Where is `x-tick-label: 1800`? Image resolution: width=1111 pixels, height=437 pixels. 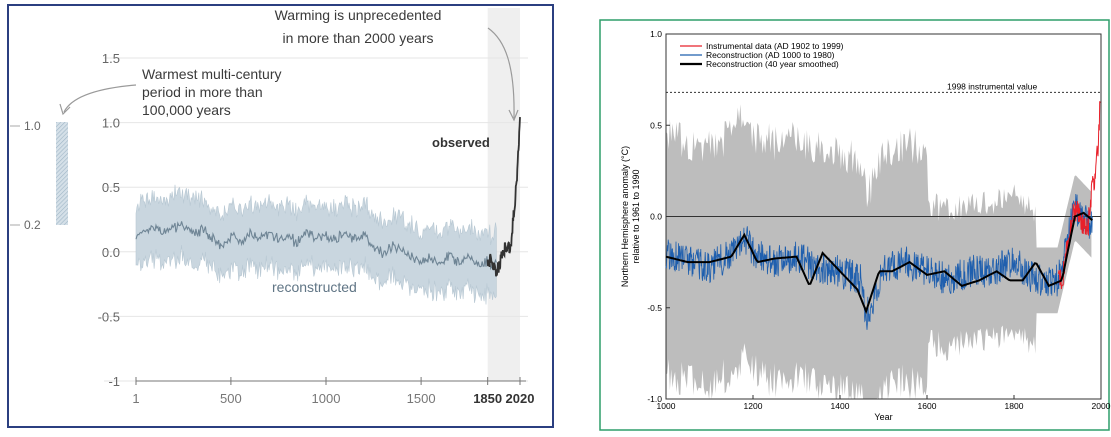 x-tick-label: 1800 is located at coordinates (1014, 406).